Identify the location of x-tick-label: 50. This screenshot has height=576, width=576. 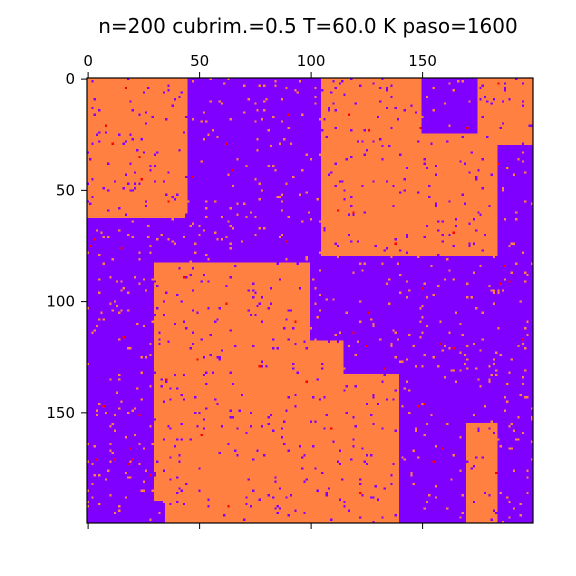
(199, 61).